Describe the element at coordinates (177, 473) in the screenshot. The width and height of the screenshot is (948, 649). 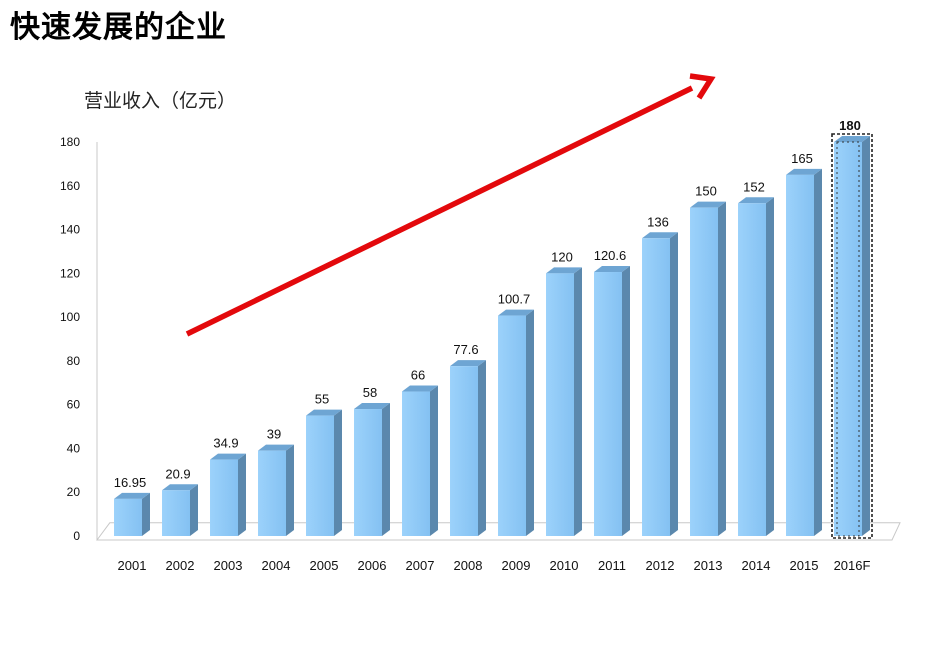
I see `data-label: 20.9` at that location.